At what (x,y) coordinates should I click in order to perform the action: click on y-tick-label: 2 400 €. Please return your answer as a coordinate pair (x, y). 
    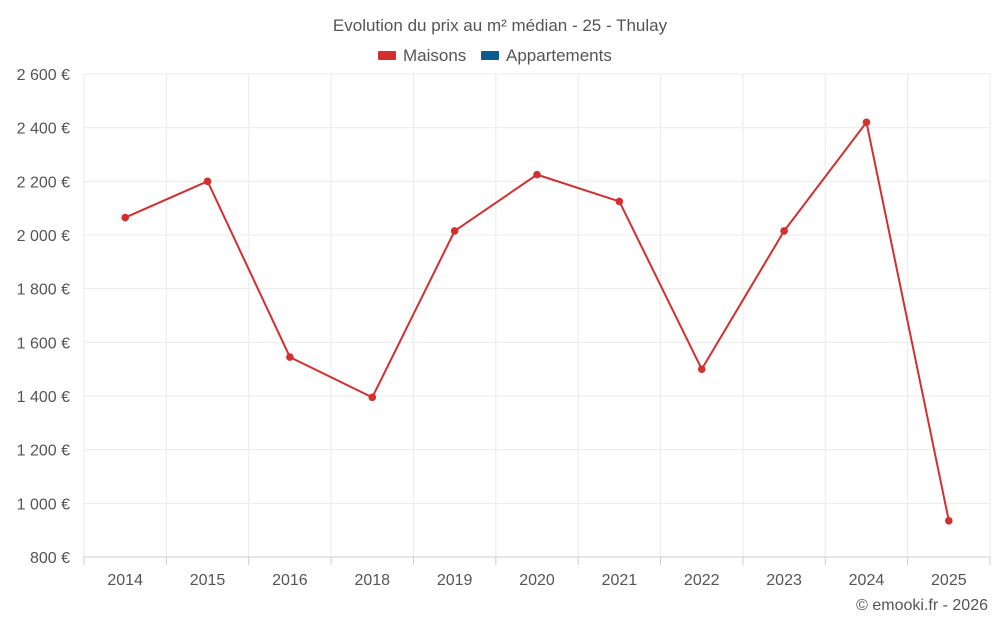
    Looking at the image, I should click on (43, 129).